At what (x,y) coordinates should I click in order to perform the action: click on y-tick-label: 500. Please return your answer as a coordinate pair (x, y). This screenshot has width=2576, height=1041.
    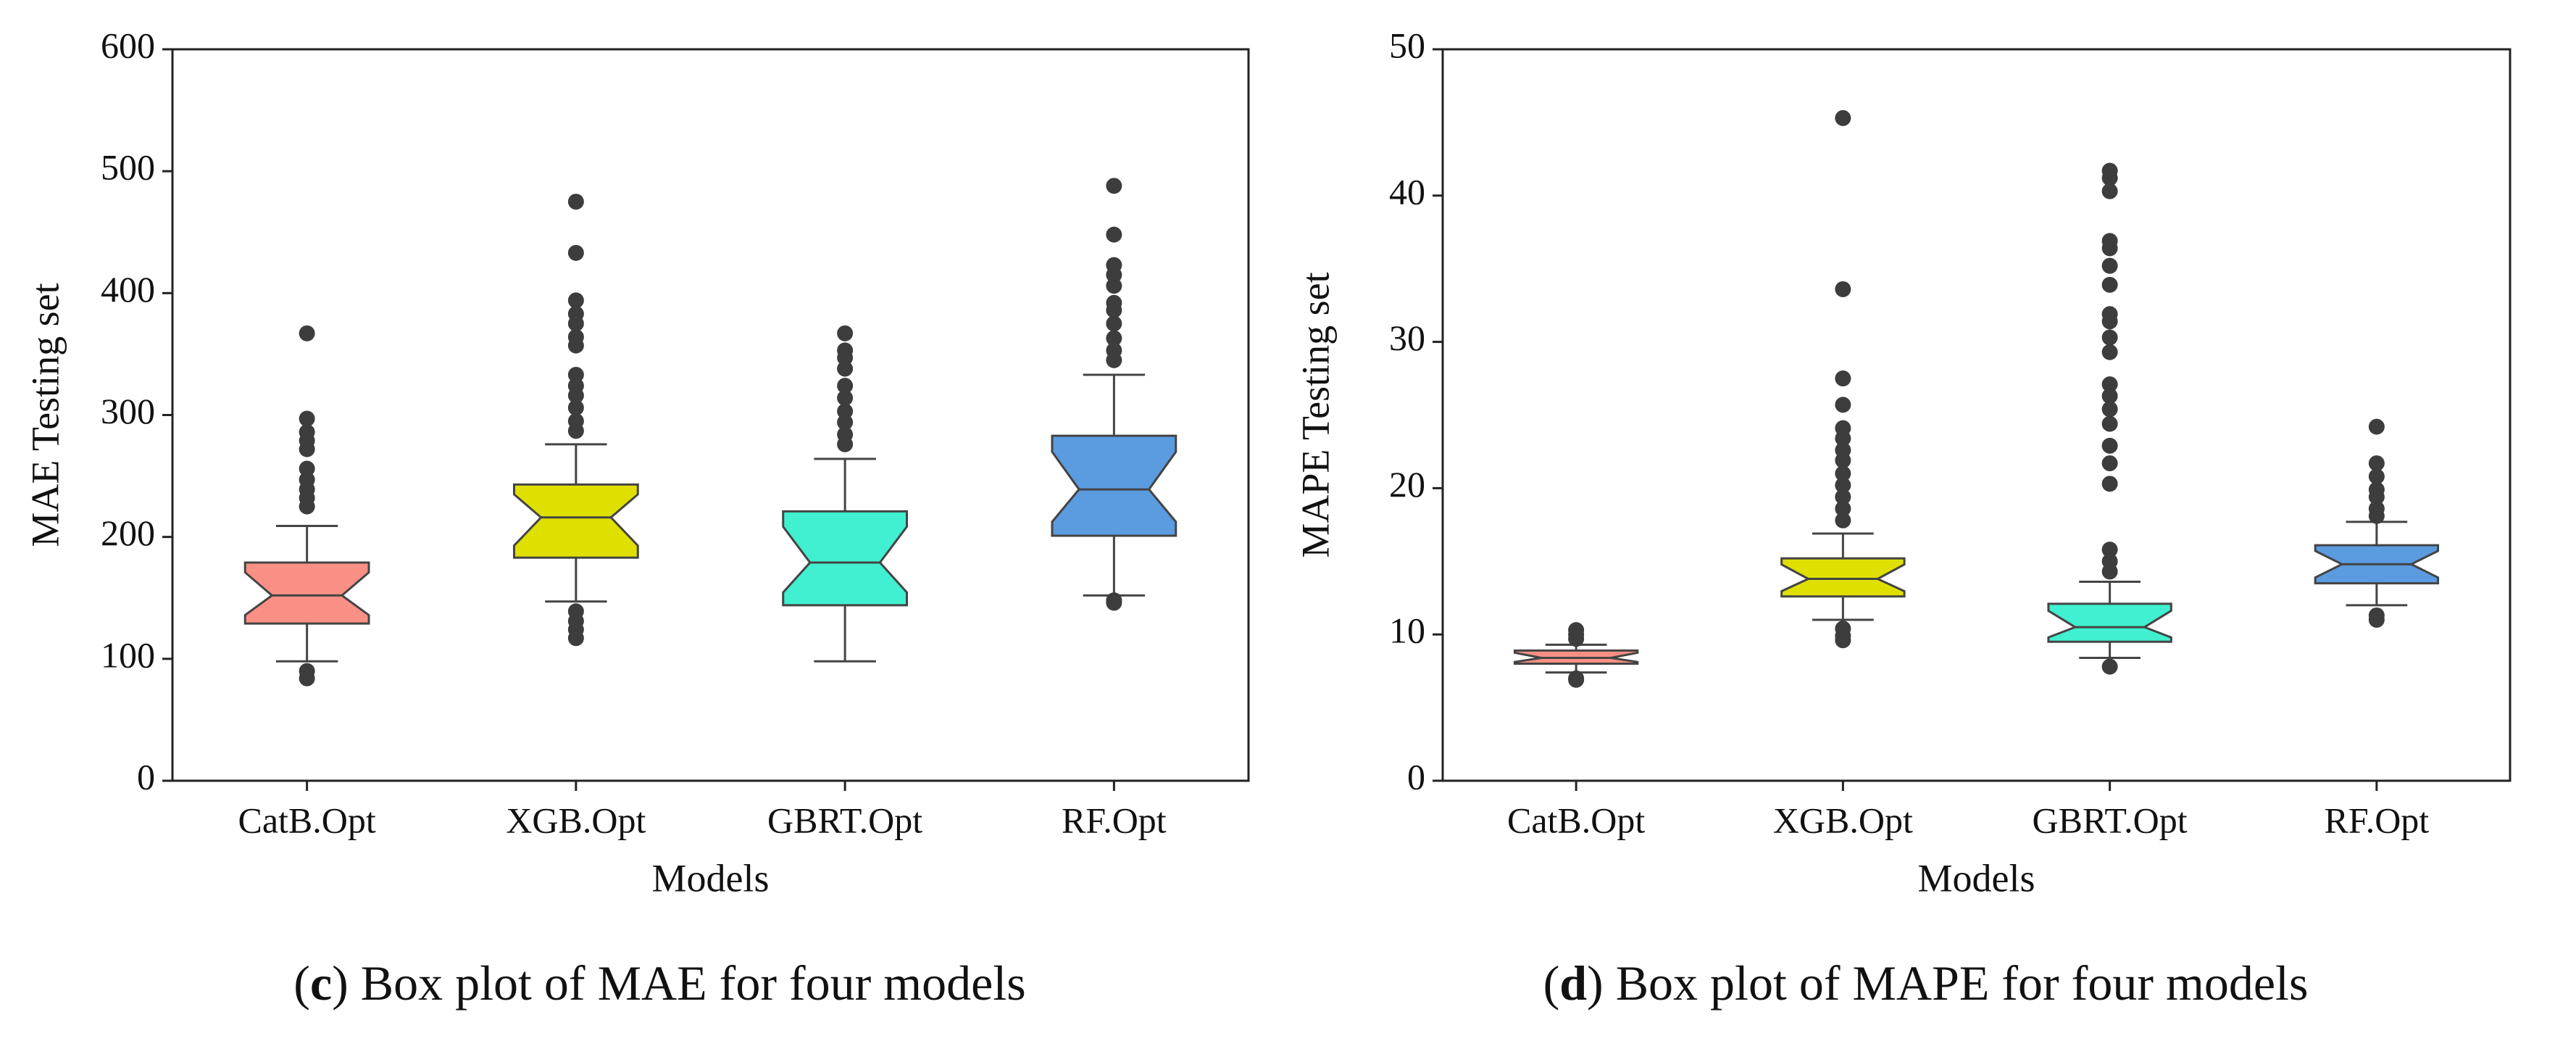
    Looking at the image, I should click on (128, 167).